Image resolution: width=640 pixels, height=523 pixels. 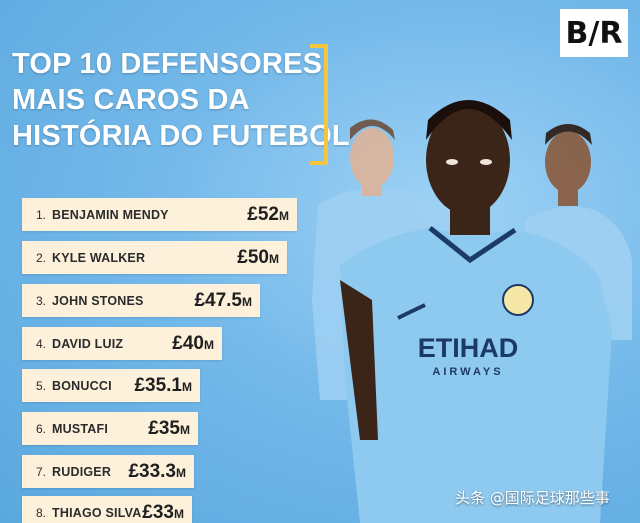 I want to click on watermark: 头条 @国际足球那些事, so click(x=532, y=498).